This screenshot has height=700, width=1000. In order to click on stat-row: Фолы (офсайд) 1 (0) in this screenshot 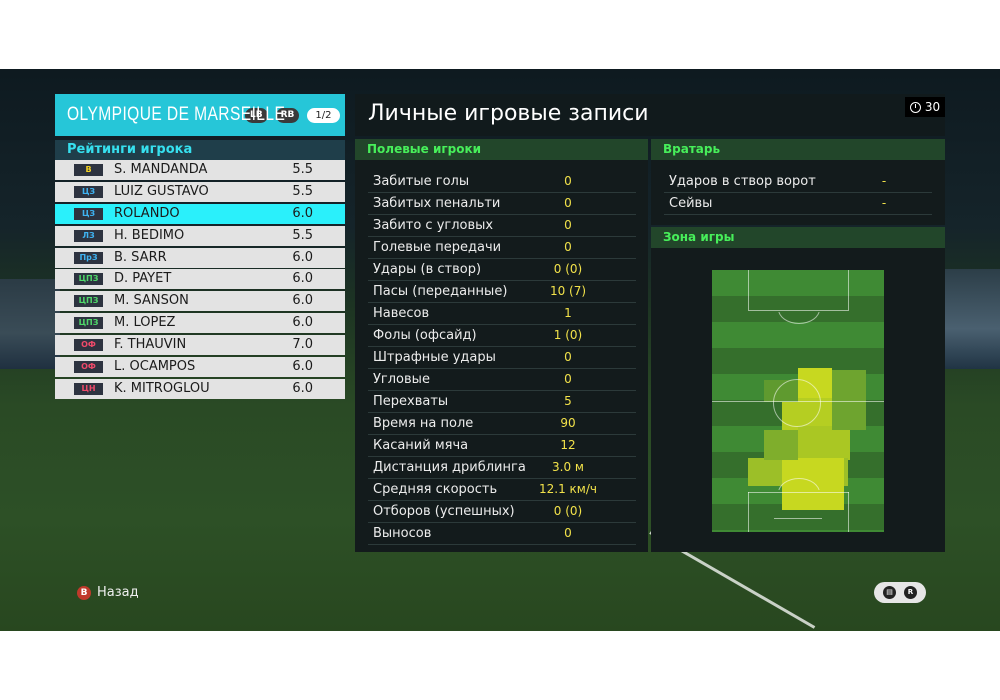, I will do `click(502, 336)`.